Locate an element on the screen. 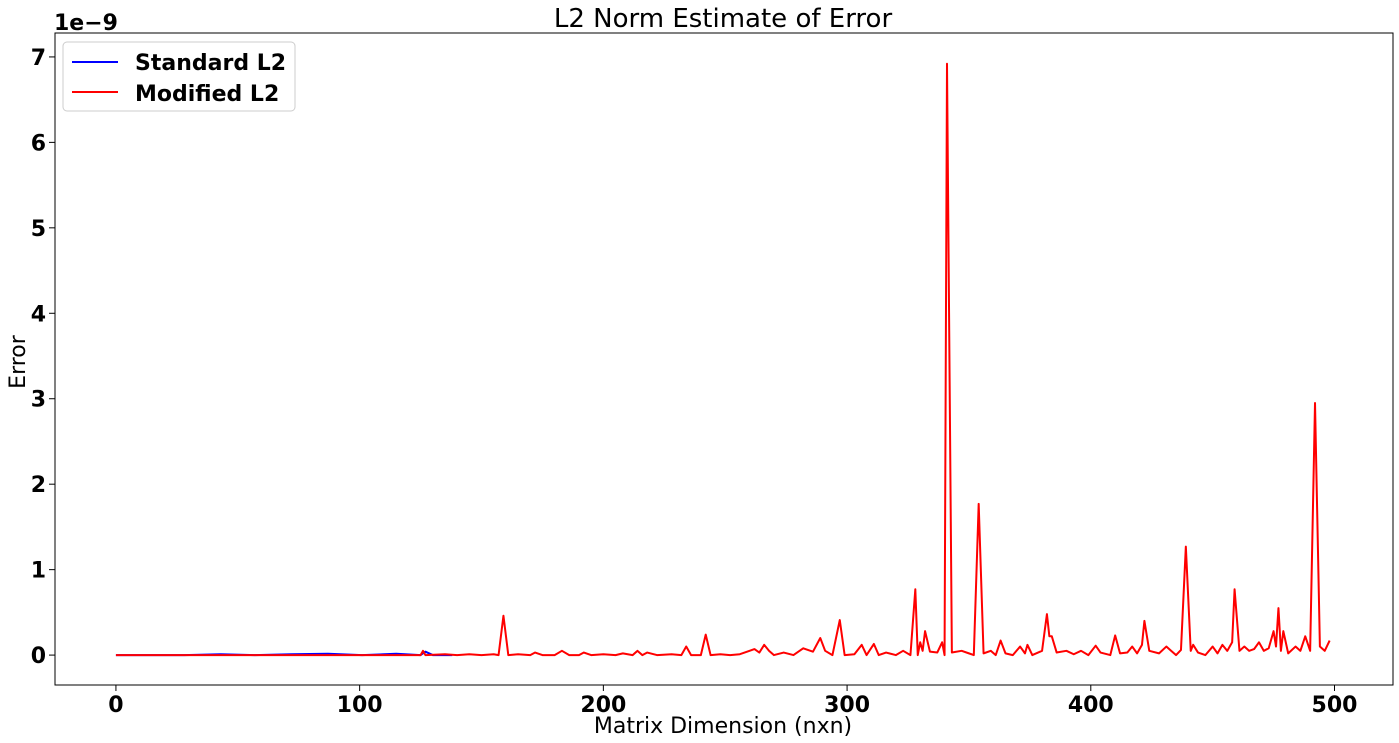 The width and height of the screenshot is (1399, 743). y-tick-label: 0 is located at coordinates (38, 656).